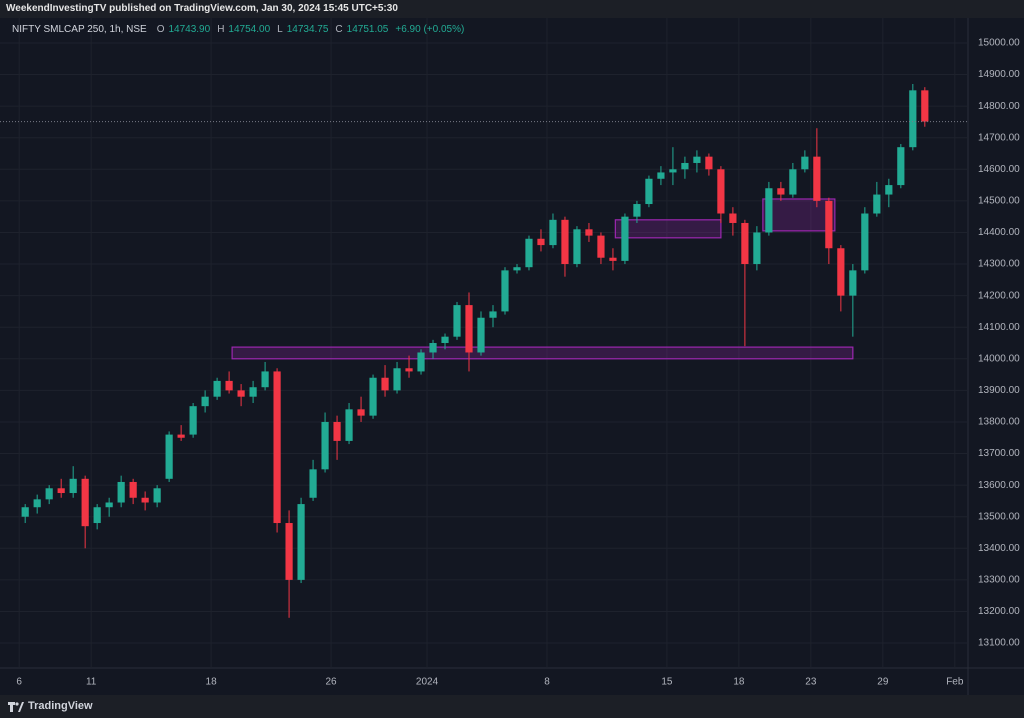 The image size is (1024, 718). I want to click on high-label: H, so click(221, 29).